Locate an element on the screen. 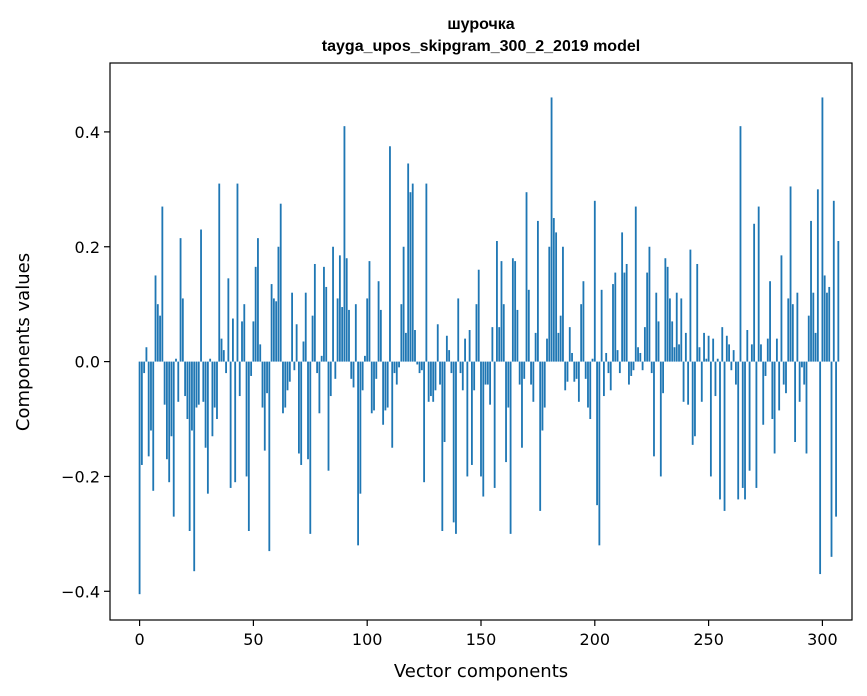 Image resolution: width=867 pixels, height=696 pixels. x-tick-label: 50 is located at coordinates (253, 639).